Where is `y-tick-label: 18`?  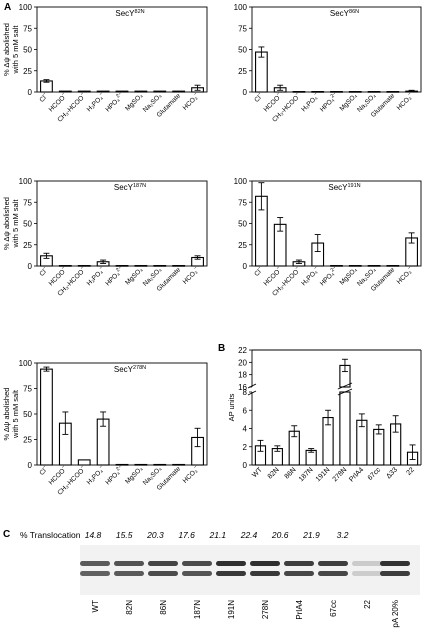 y-tick-label: 18 is located at coordinates (242, 375).